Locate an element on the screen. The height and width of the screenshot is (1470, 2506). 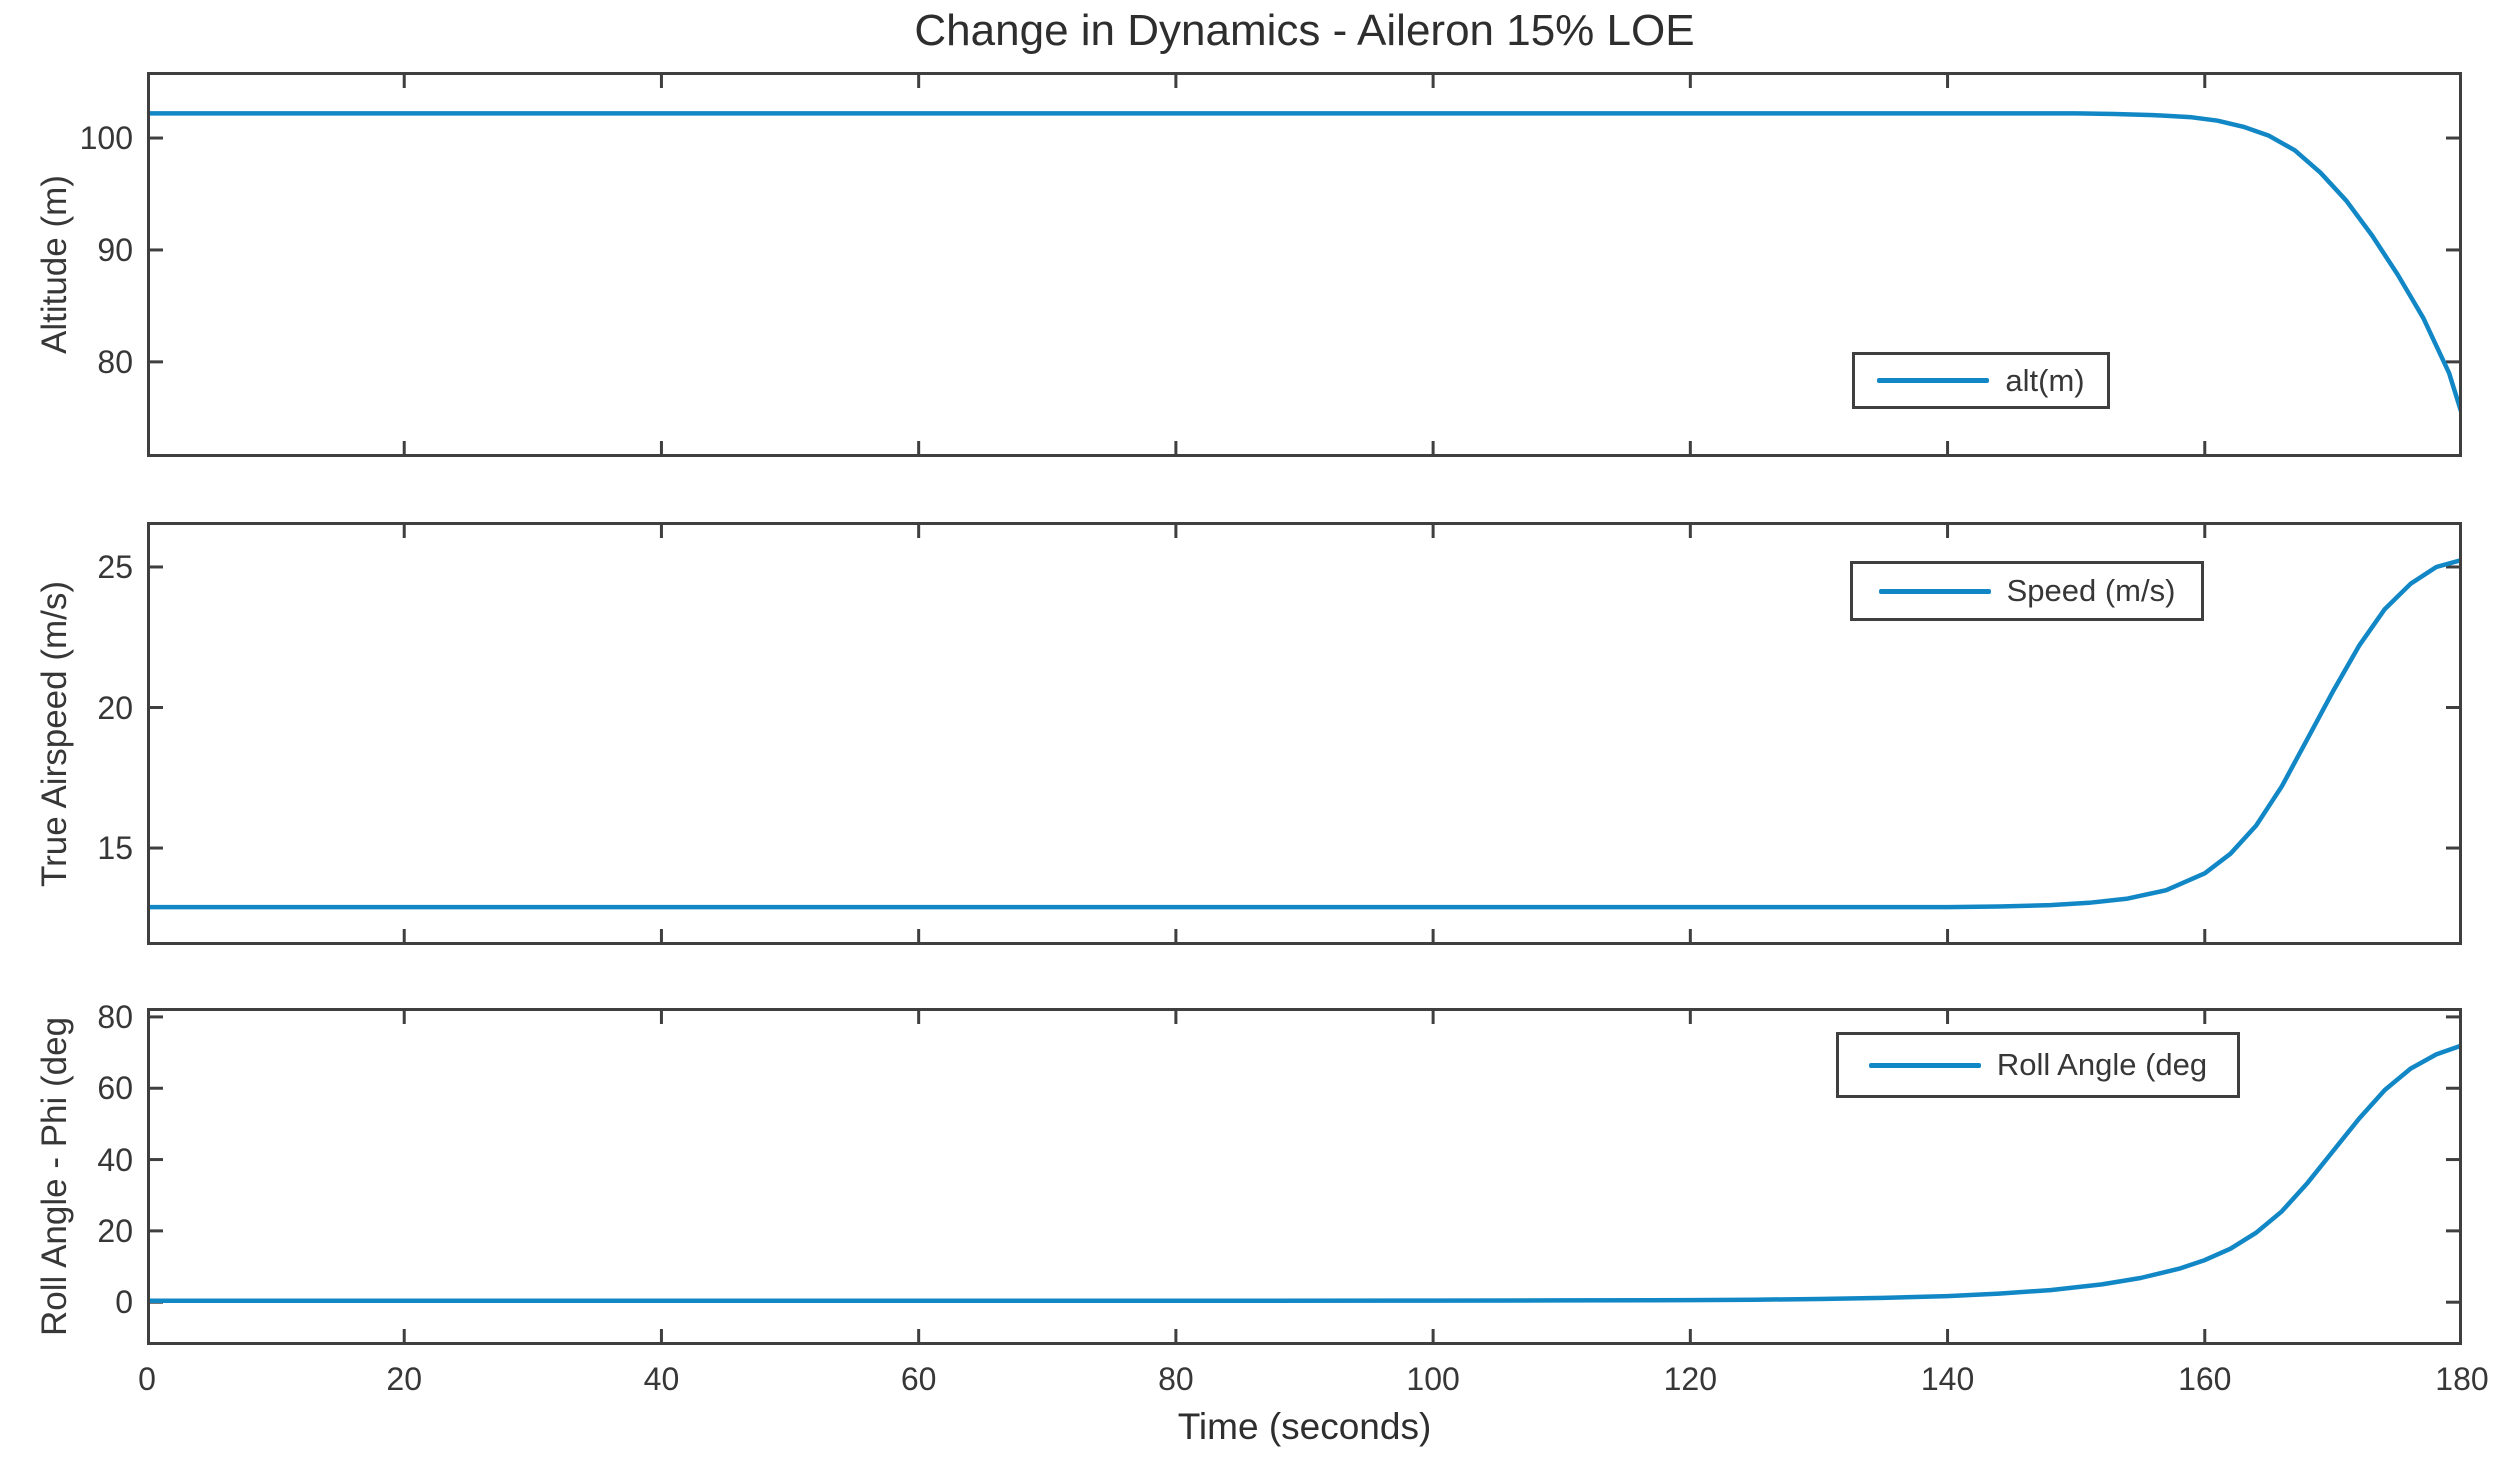
altitude-legend-line-sample is located at coordinates (1933, 380).